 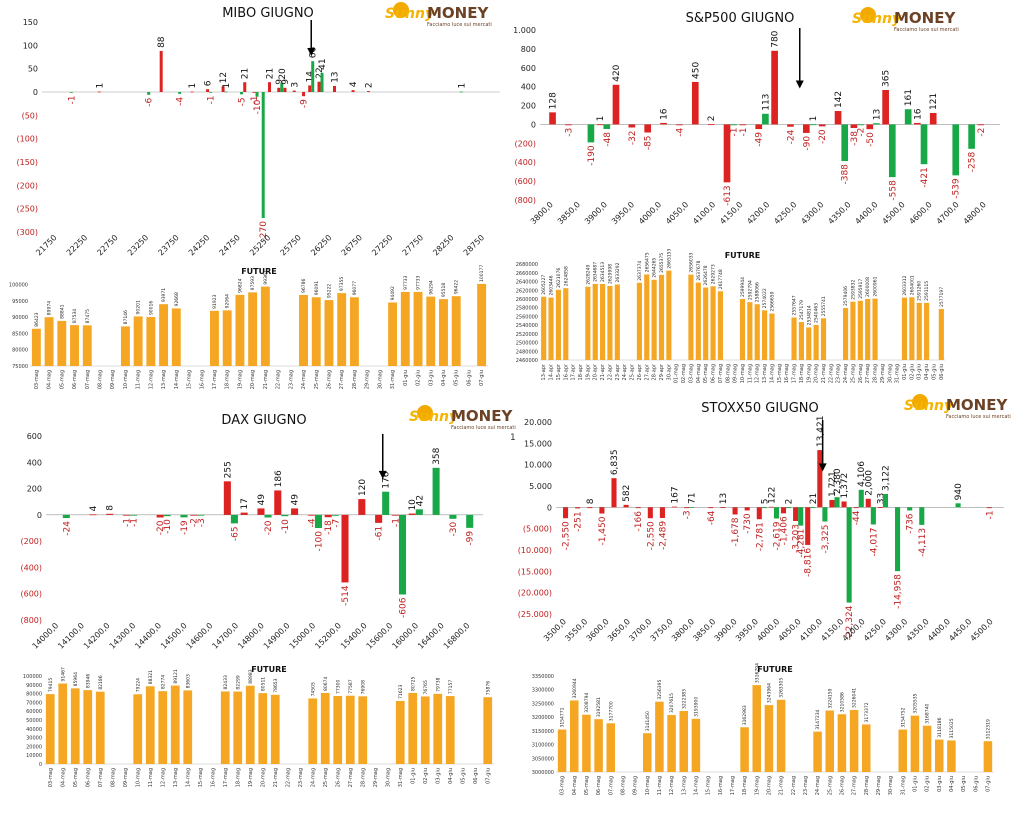 I want to click on call-data-label: 14, so click(x=311, y=77).